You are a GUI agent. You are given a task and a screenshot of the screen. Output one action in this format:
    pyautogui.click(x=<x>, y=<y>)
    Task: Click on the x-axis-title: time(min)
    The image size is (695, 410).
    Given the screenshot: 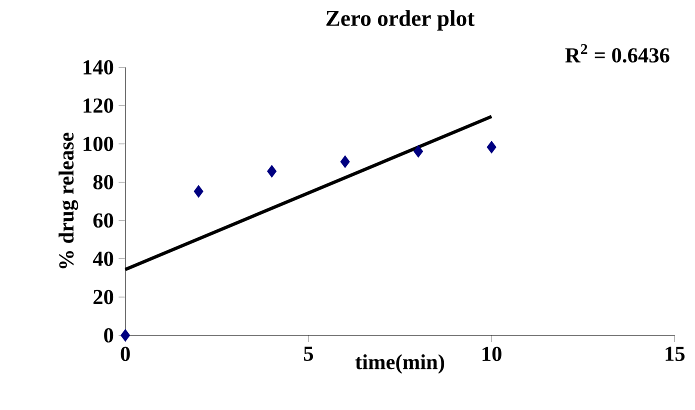 What is the action you would take?
    pyautogui.click(x=399, y=364)
    